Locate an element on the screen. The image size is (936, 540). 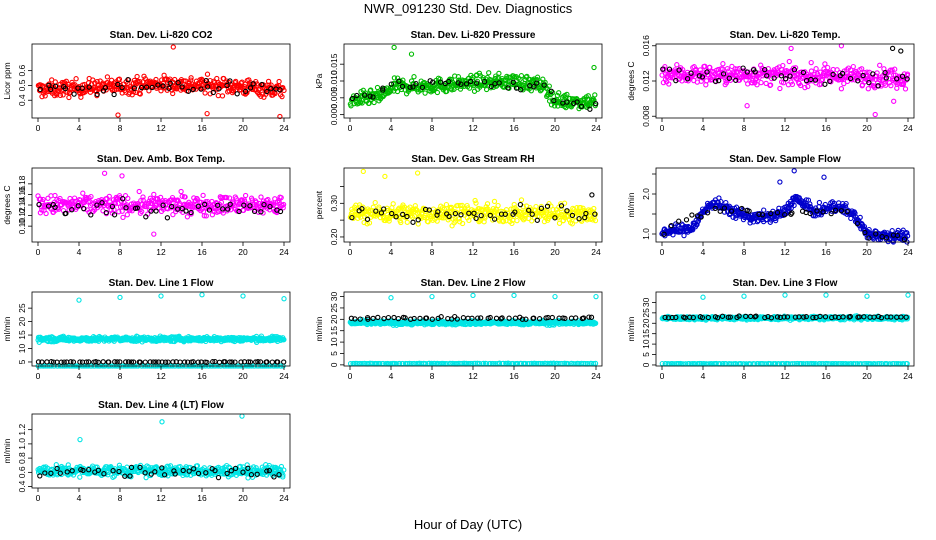
series-3-points is located at coordinates (161, 362).